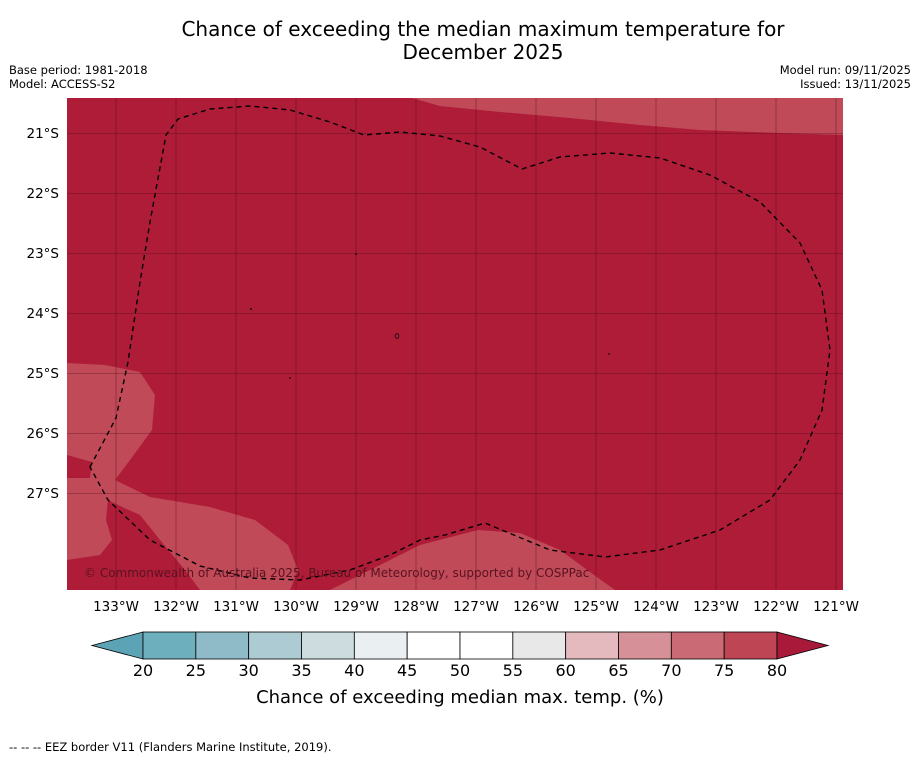  I want to click on lon-label: 129°W, so click(356, 607).